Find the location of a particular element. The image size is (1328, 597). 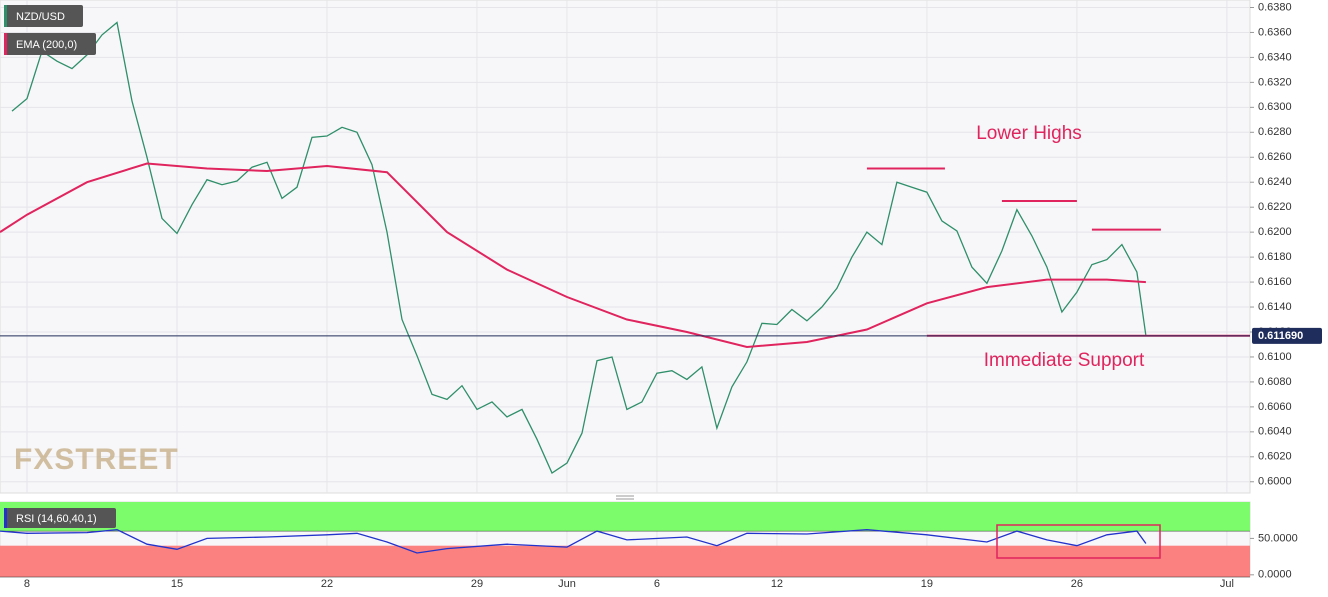

x-tick-label: Jul is located at coordinates (1227, 584).